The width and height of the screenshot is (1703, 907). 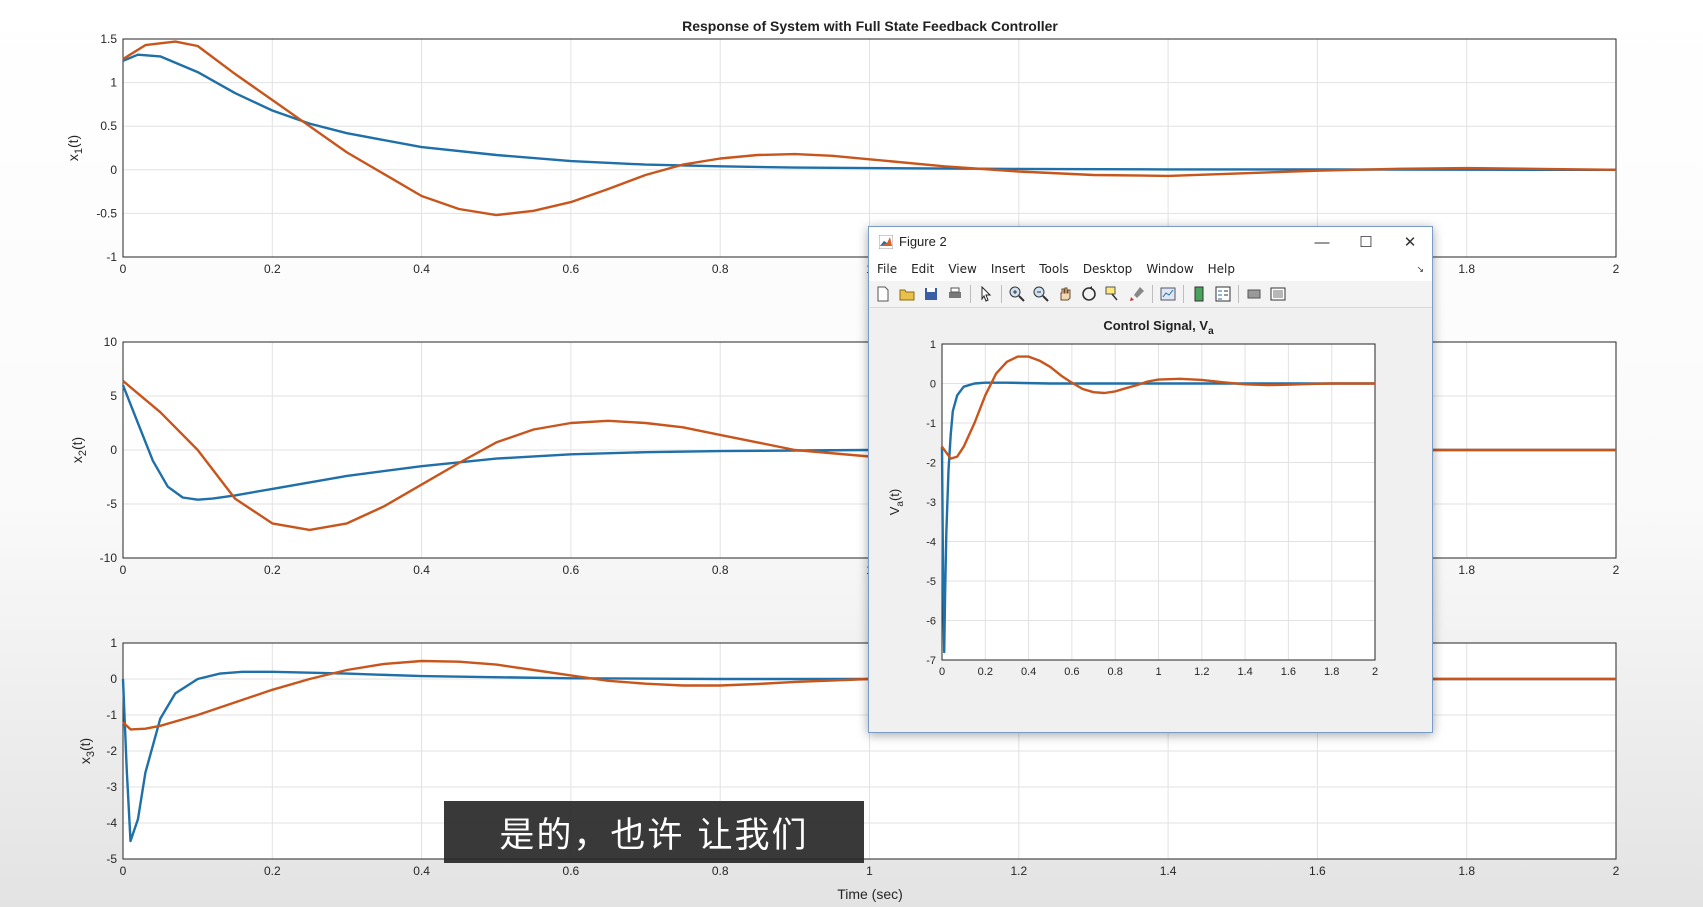 What do you see at coordinates (1170, 269) in the screenshot?
I see `menu-window: Window` at bounding box center [1170, 269].